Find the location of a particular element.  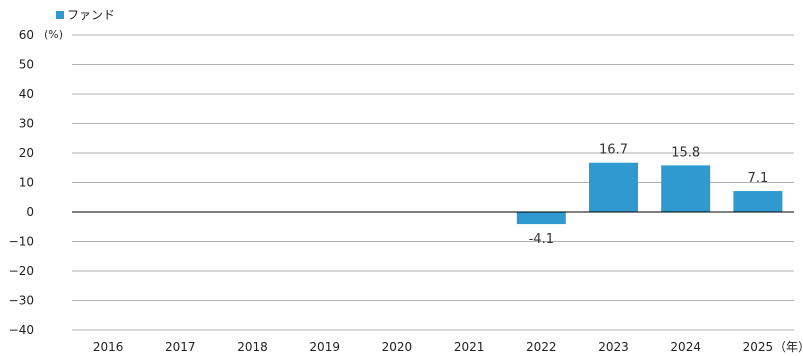

x-tick-label: 2016 is located at coordinates (108, 347).